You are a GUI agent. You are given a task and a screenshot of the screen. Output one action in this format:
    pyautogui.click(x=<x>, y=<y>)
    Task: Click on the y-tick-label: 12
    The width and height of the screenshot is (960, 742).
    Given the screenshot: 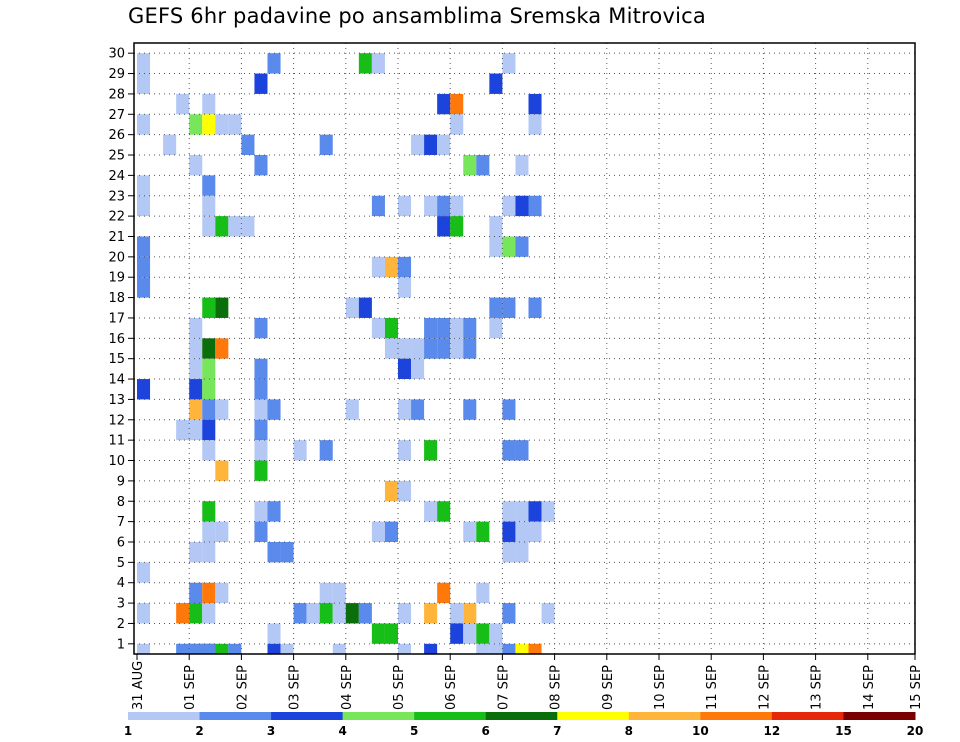 What is the action you would take?
    pyautogui.click(x=116, y=420)
    